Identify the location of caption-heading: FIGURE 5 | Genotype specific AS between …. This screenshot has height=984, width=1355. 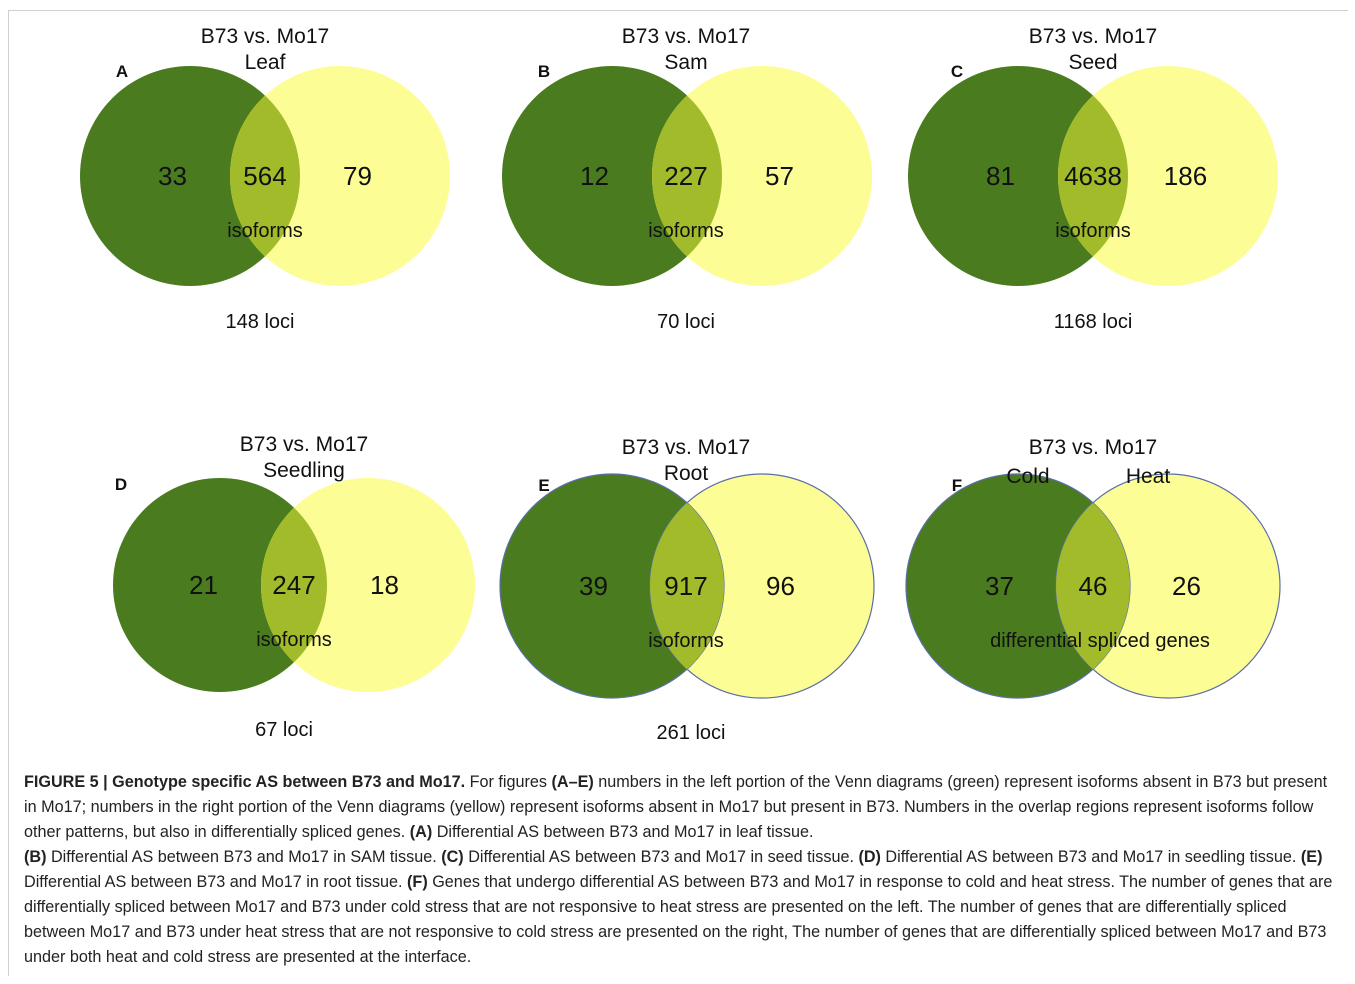
(245, 782).